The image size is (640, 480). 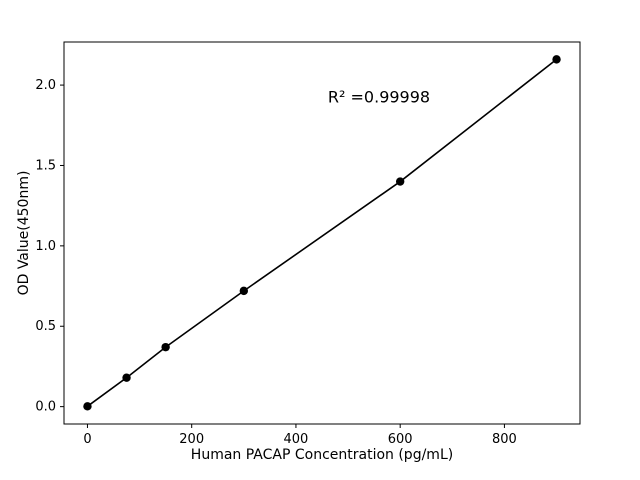 I want to click on x-tick-label: 800, so click(x=504, y=439).